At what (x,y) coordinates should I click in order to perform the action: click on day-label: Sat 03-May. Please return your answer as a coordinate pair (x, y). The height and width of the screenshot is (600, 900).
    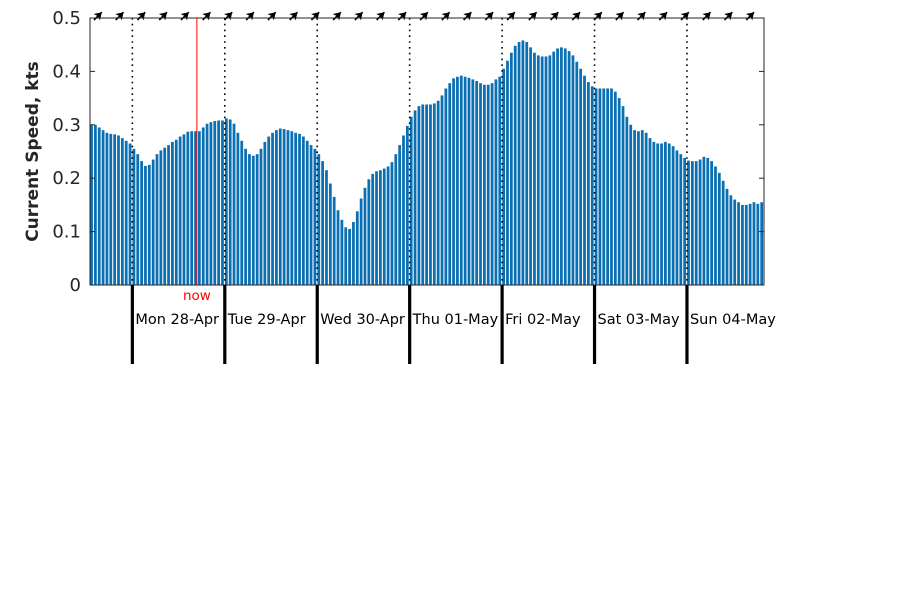
    Looking at the image, I should click on (639, 320).